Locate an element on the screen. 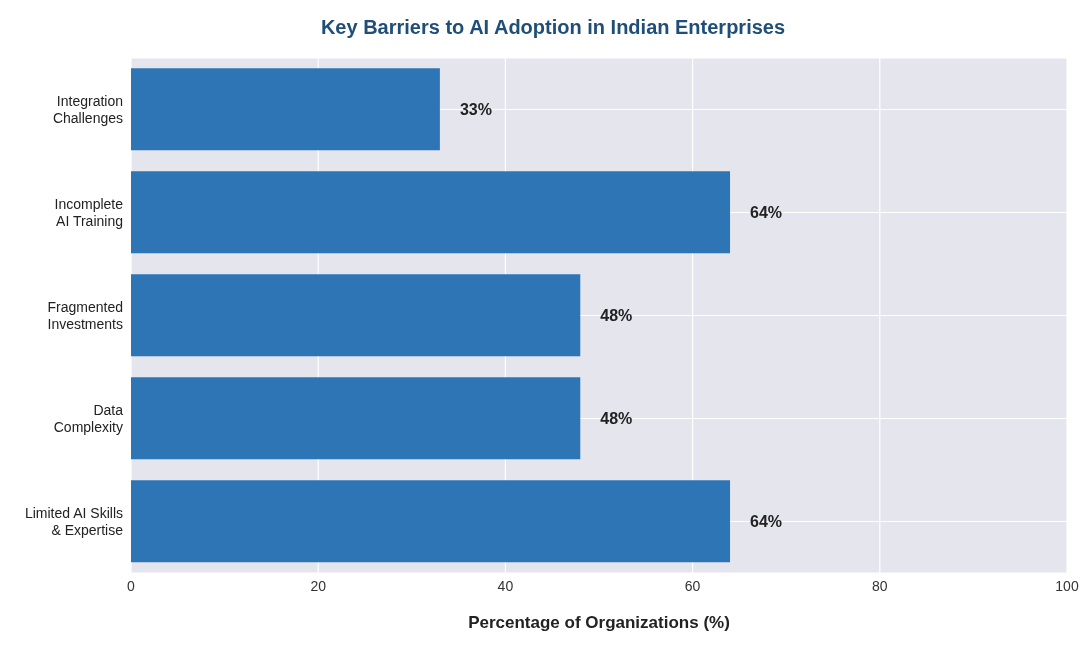 Image resolution: width=1091 pixels, height=651 pixels. chart-title: Key Barriers to AI Adoption in Indian Enterprises is located at coordinates (553, 27).